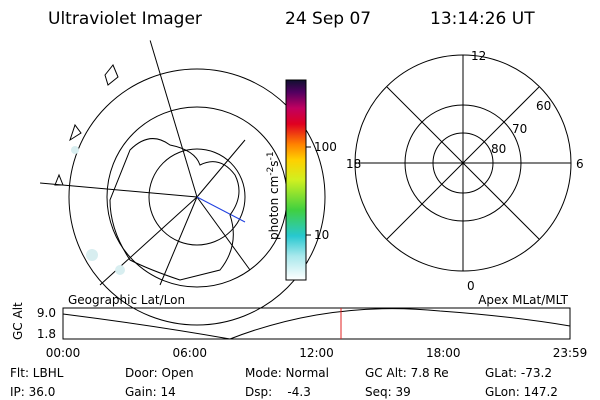 This screenshot has height=400, width=600. What do you see at coordinates (570, 353) in the screenshot?
I see `x-tick-label: 23:59` at bounding box center [570, 353].